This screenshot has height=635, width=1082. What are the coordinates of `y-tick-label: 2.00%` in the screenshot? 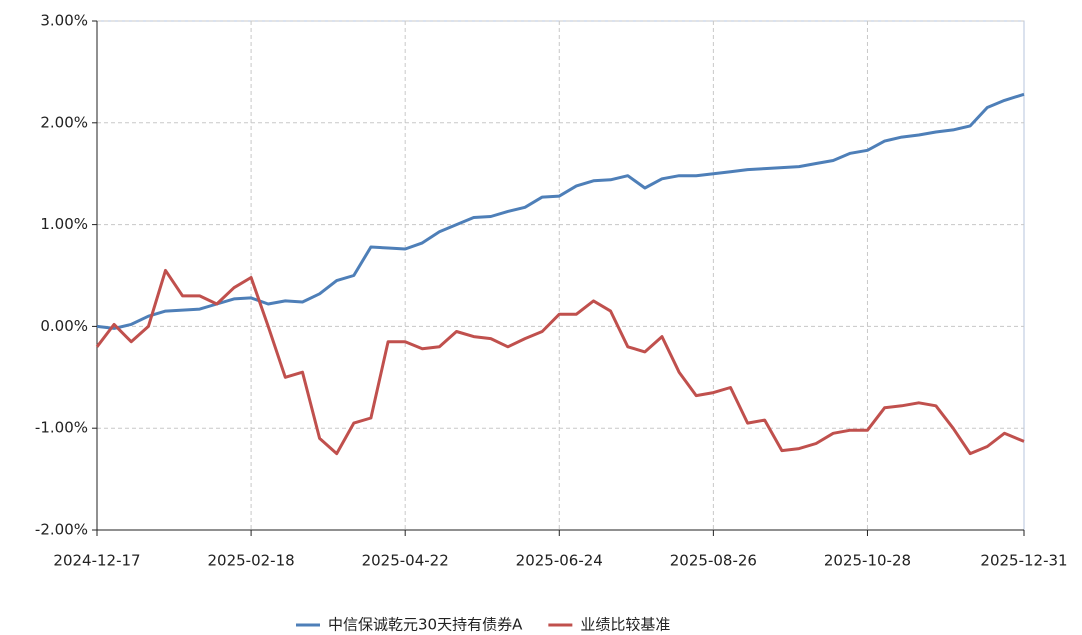 It's located at (64, 122).